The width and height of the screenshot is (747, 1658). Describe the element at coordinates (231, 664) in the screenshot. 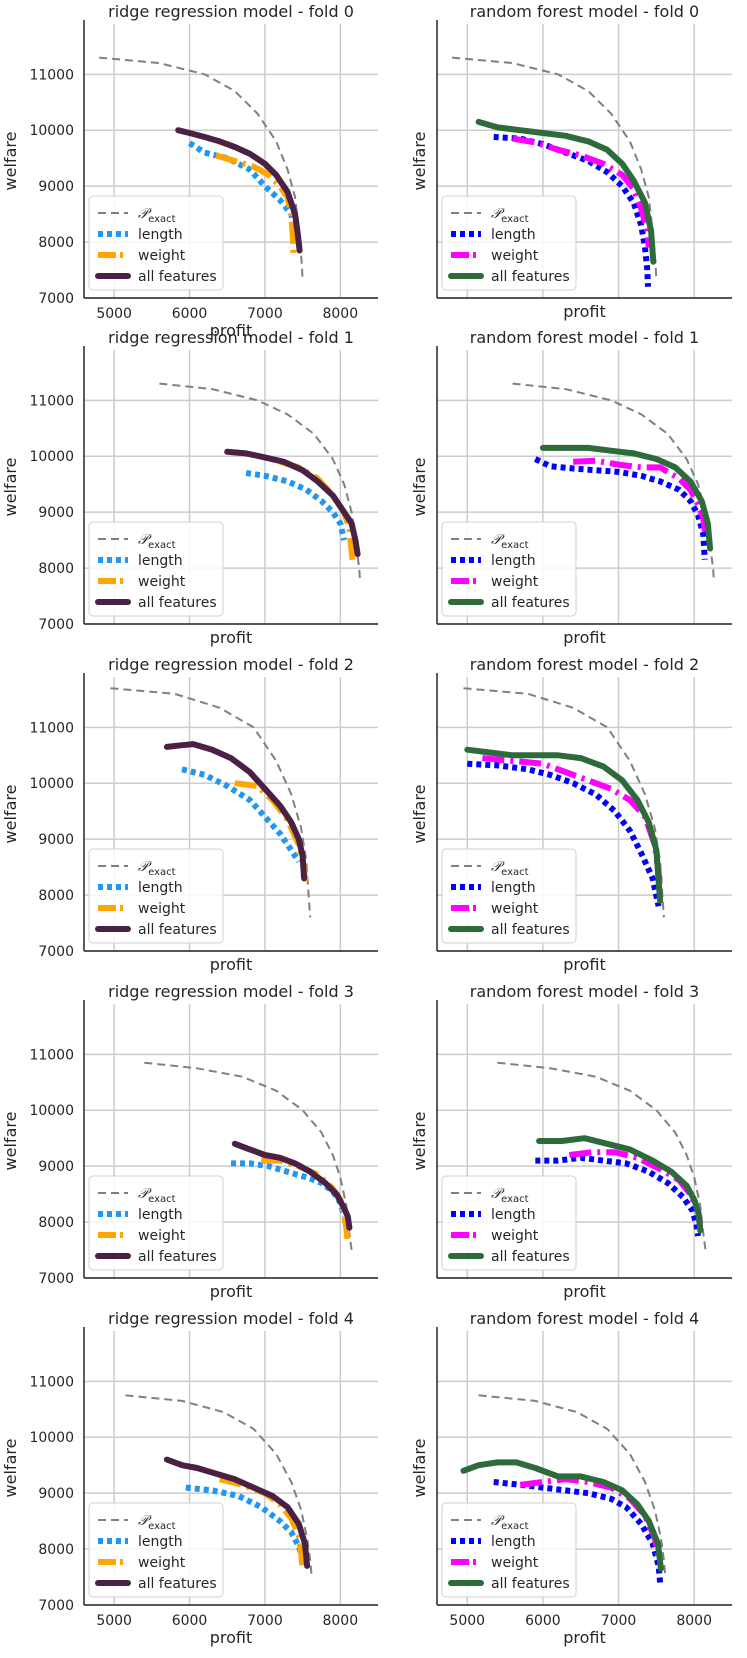

I see `chart-title: ridge regression model - fold 2` at that location.